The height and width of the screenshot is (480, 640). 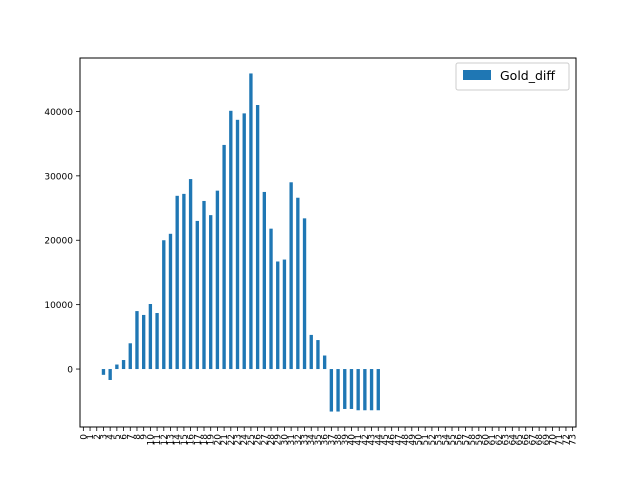 I want to click on y-tick-label: 40000, so click(x=58, y=113).